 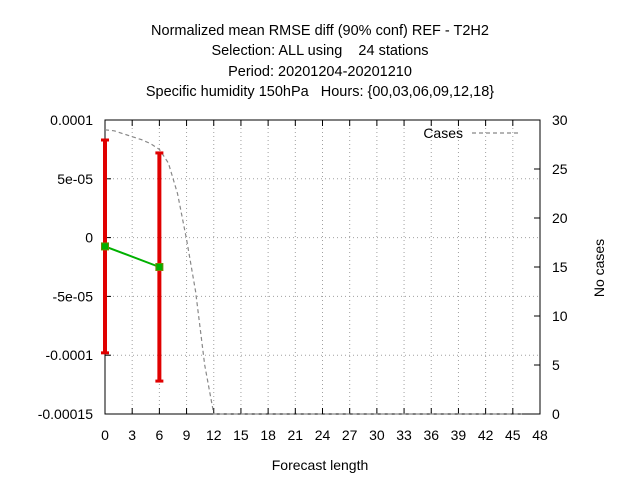 What do you see at coordinates (443, 133) in the screenshot?
I see `legend-label-cases: Cases` at bounding box center [443, 133].